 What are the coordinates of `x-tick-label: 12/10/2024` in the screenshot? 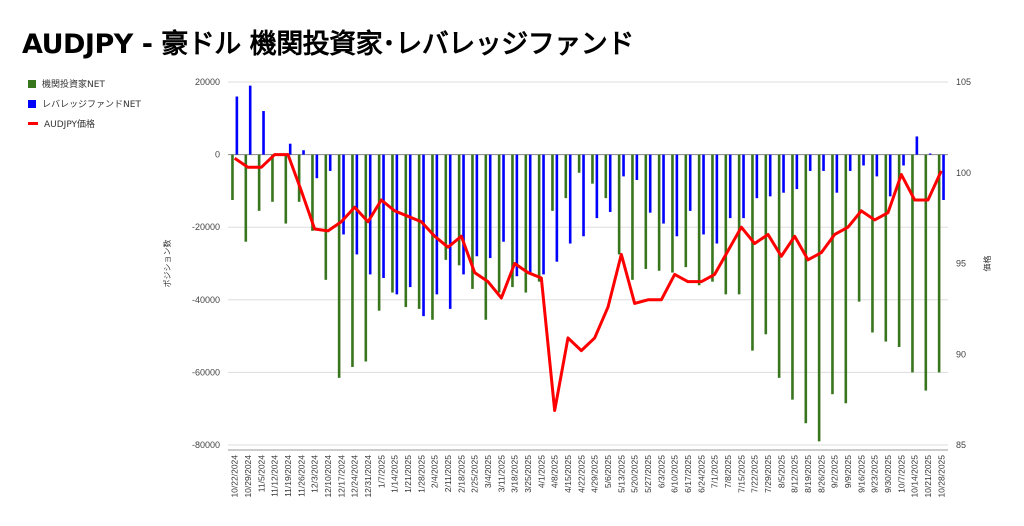 It's located at (328, 476).